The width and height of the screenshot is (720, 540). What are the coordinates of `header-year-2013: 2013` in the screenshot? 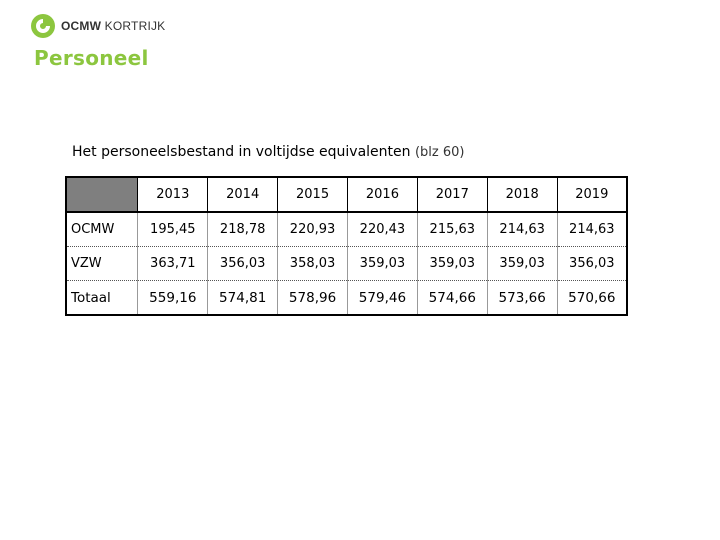 It's located at (173, 194).